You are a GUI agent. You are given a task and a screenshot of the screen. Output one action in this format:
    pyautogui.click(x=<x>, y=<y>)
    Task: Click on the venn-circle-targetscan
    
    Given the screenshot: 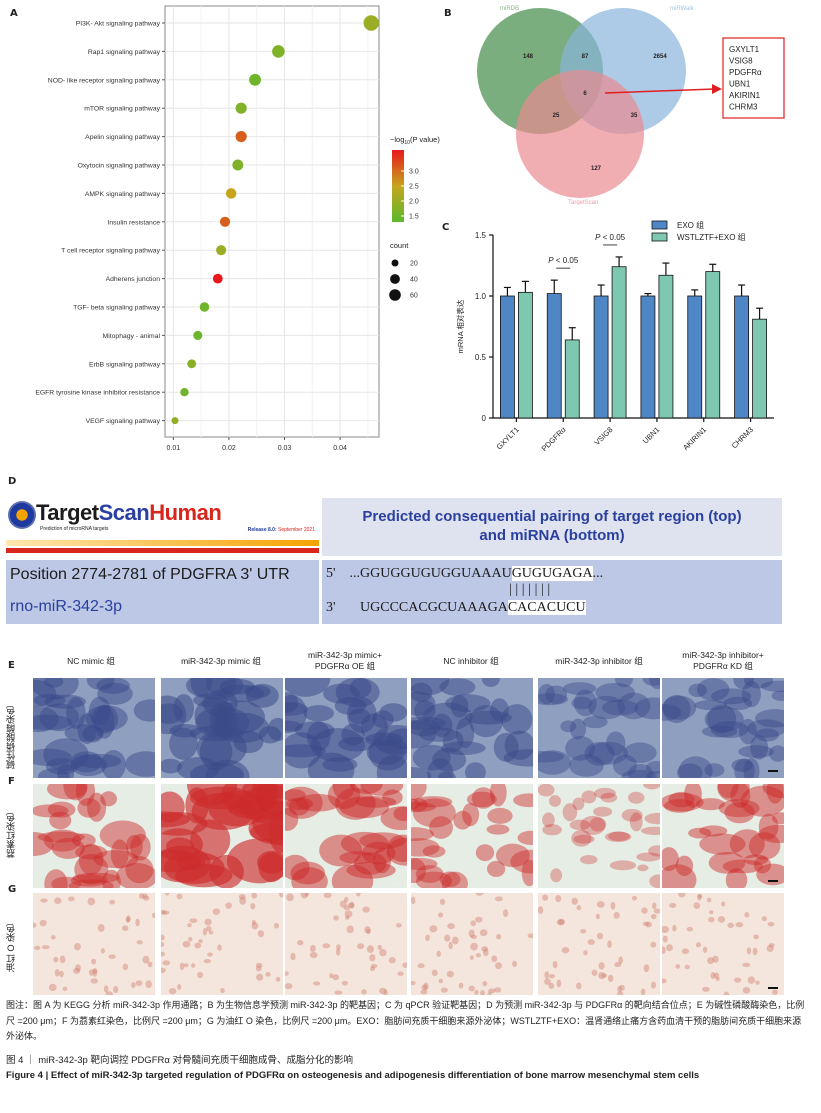 What is the action you would take?
    pyautogui.click(x=580, y=134)
    